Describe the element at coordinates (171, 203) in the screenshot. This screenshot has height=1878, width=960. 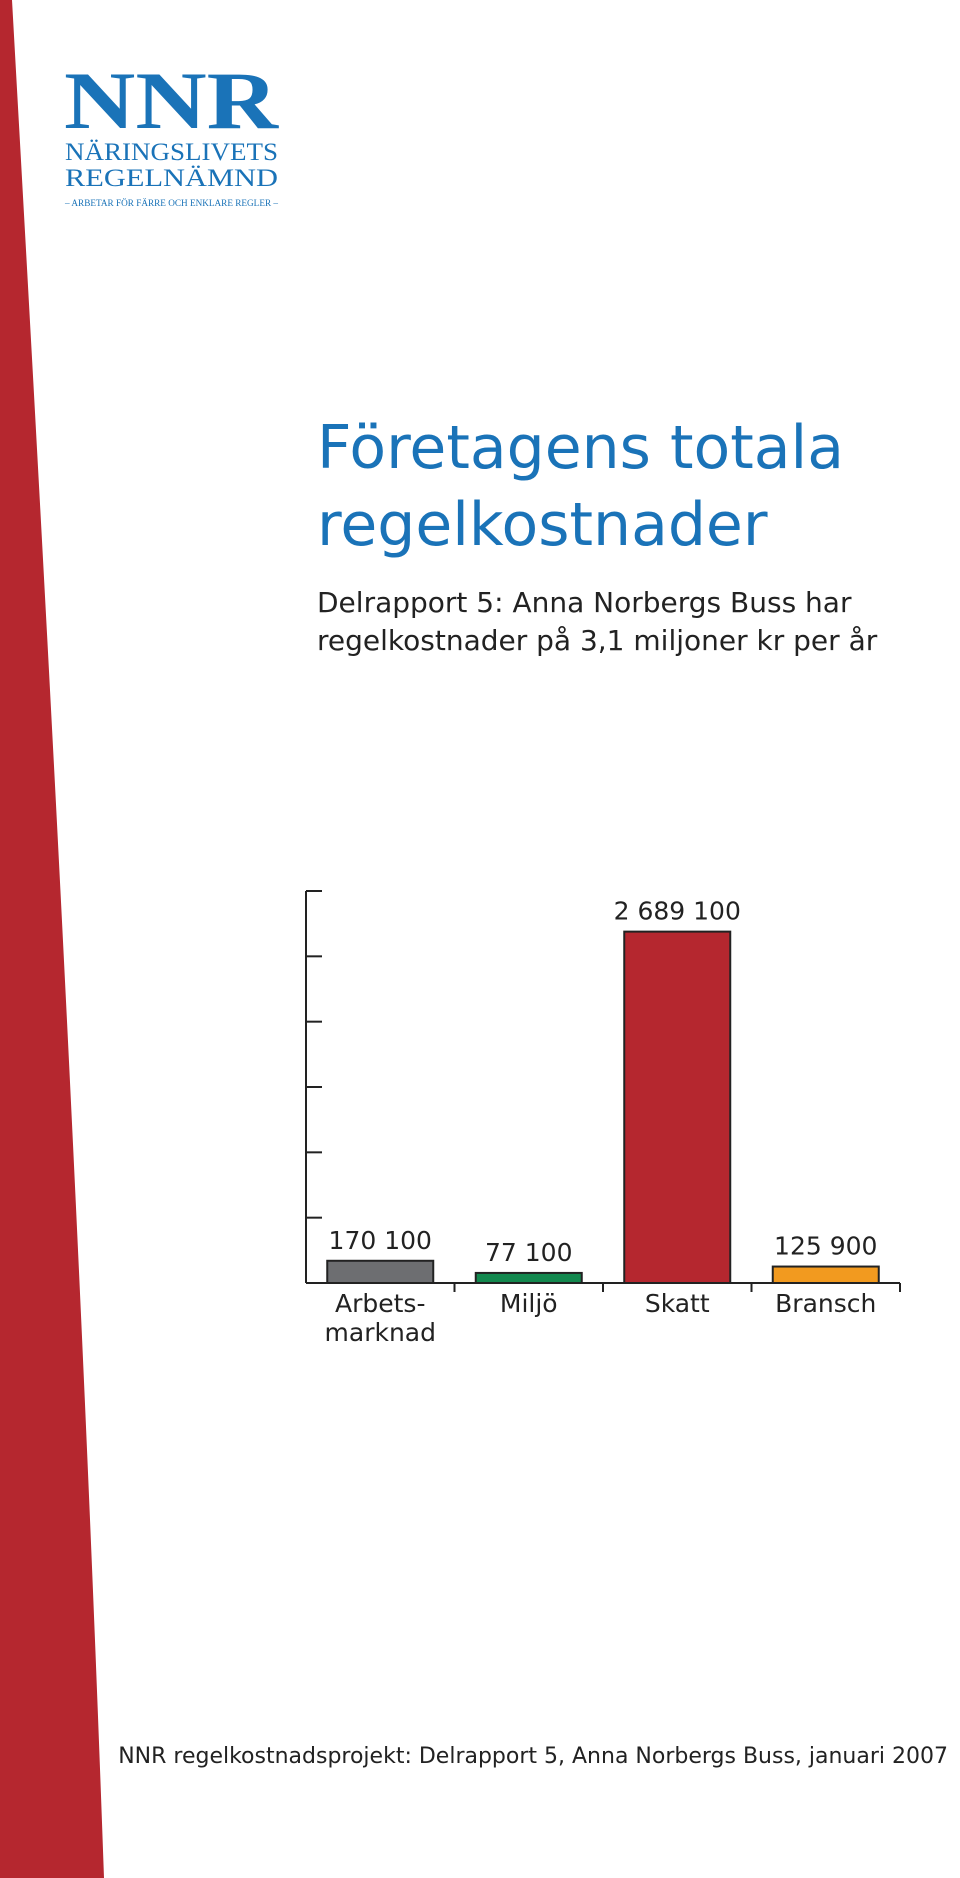
I see `logo-tagline: – ARBETAR FÖR FÄRRE OCH ENKLARE REGLER –` at that location.